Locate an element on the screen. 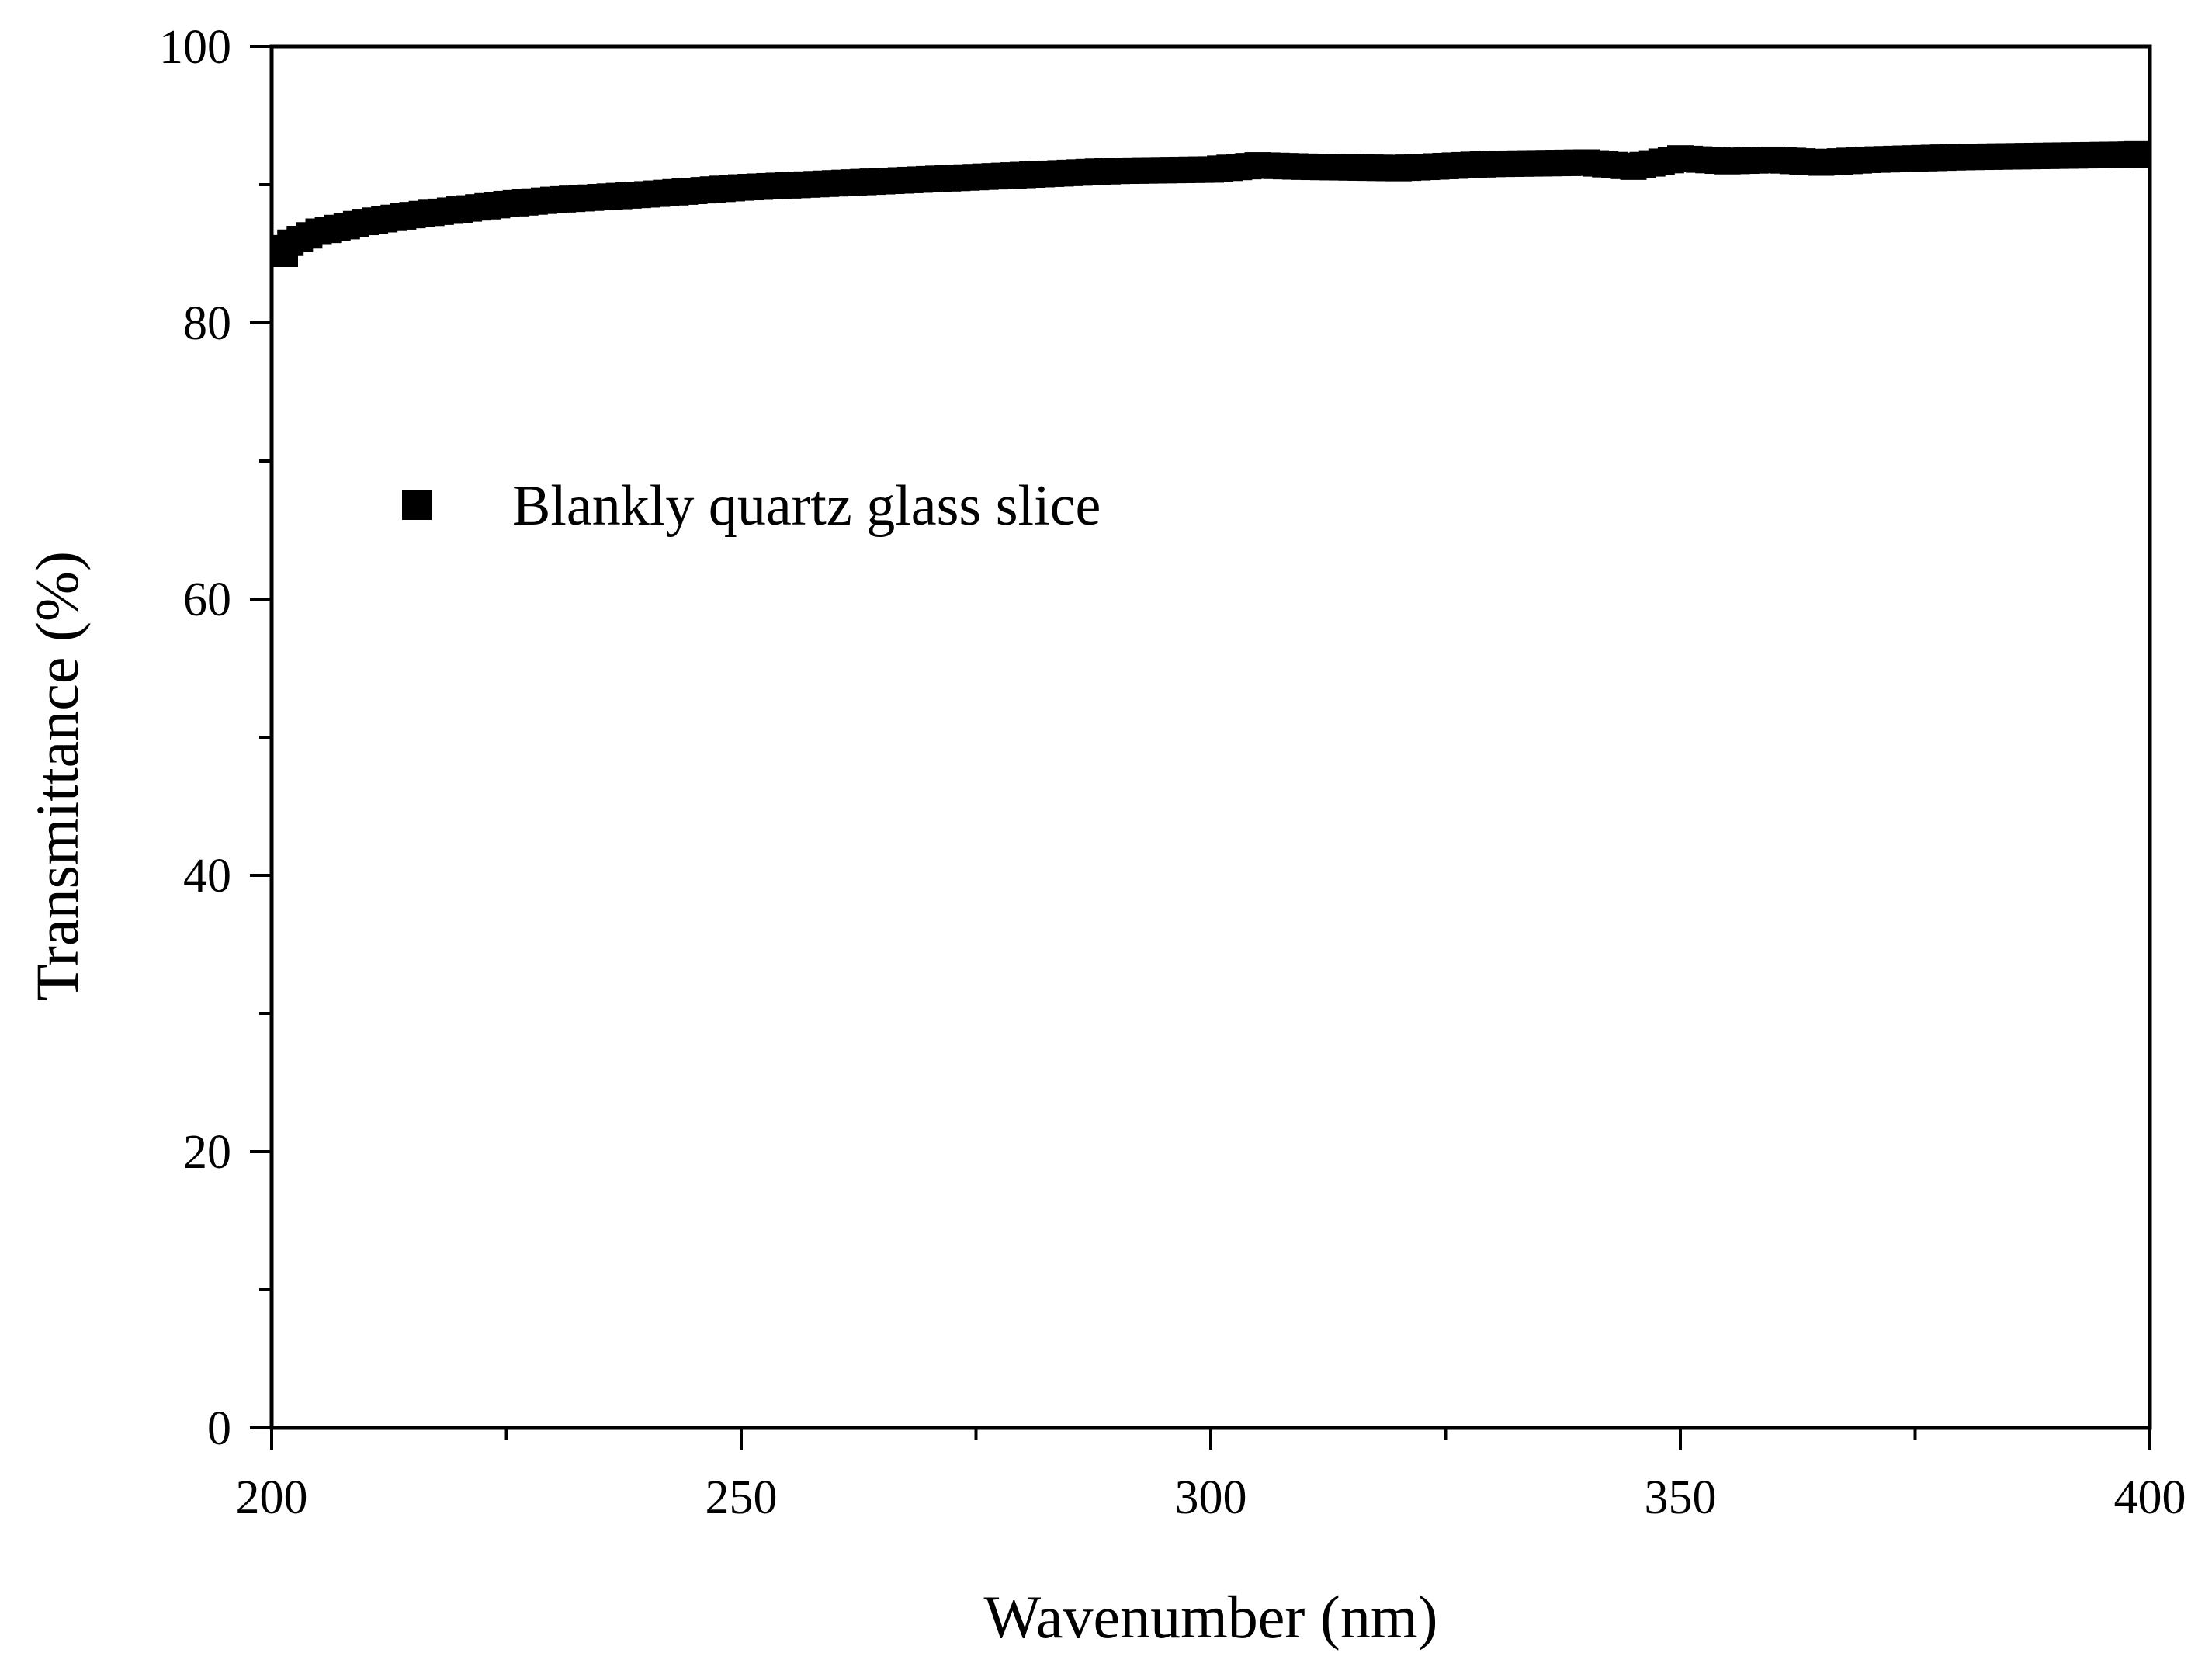 This screenshot has width=2212, height=1677. x-axis: 200 250 300 350 400 is located at coordinates (1211, 1476).